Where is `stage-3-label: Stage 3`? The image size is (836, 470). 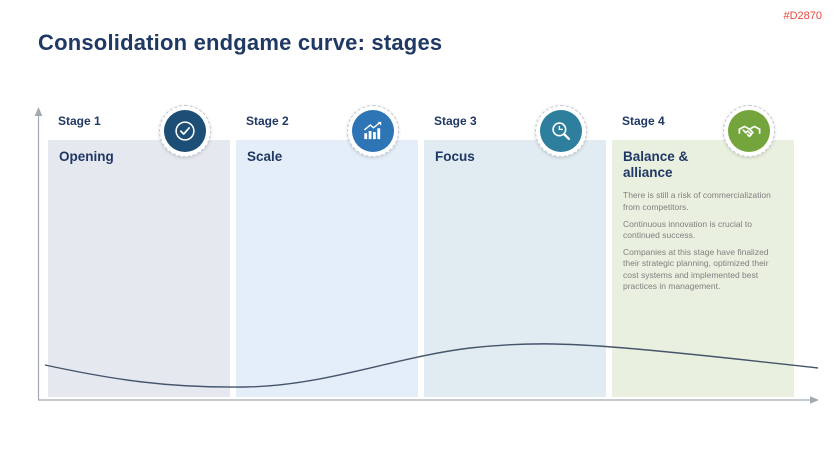 stage-3-label: Stage 3 is located at coordinates (455, 121).